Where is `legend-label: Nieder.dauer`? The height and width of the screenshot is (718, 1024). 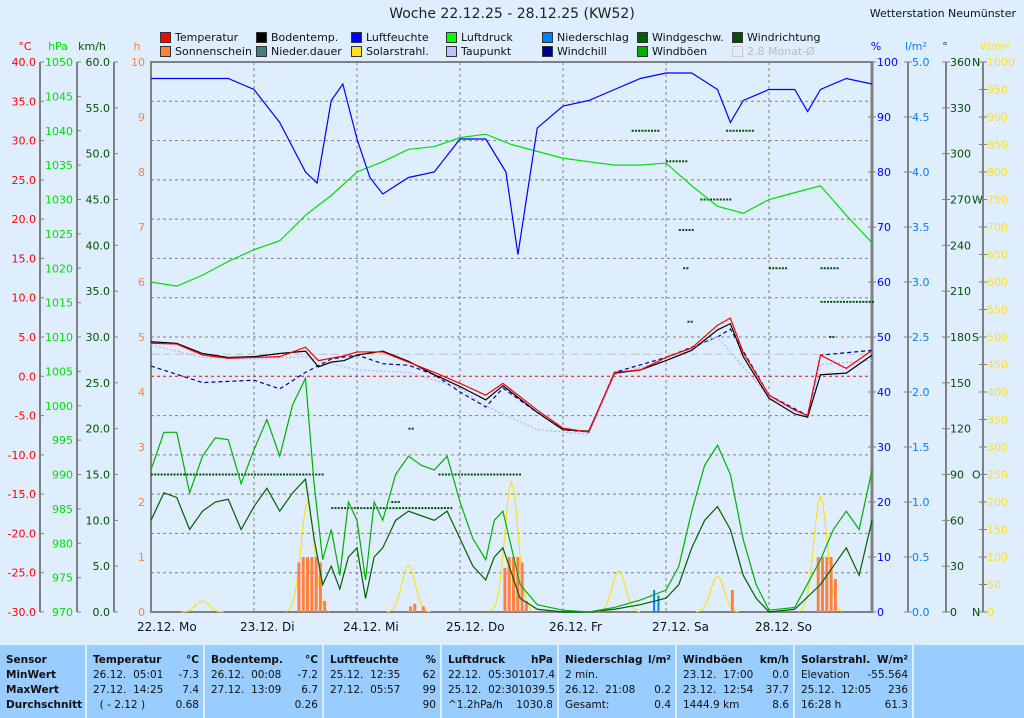 legend-label: Nieder.dauer is located at coordinates (306, 51).